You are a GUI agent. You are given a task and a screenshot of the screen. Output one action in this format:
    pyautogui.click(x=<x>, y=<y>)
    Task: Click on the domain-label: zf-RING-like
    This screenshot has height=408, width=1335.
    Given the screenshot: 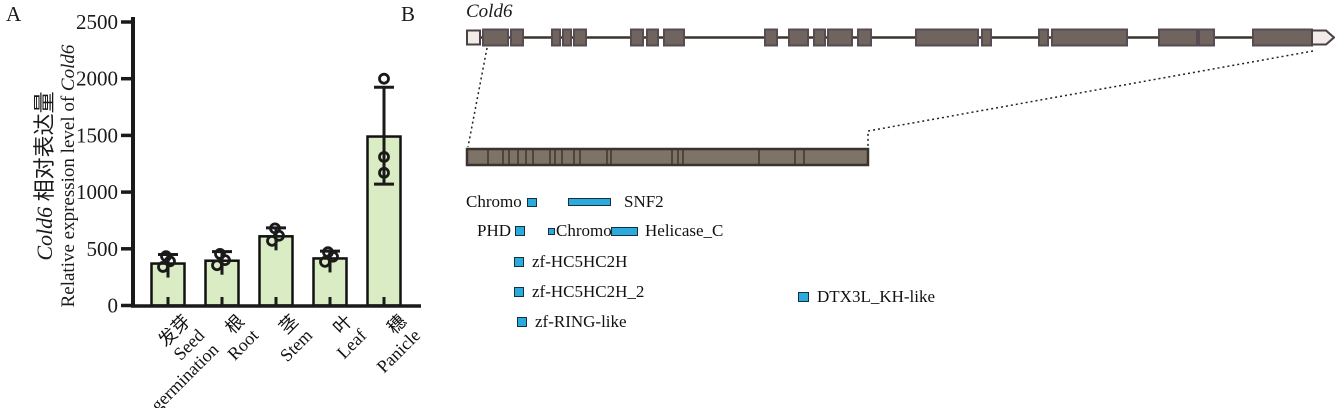 What is the action you would take?
    pyautogui.click(x=581, y=321)
    